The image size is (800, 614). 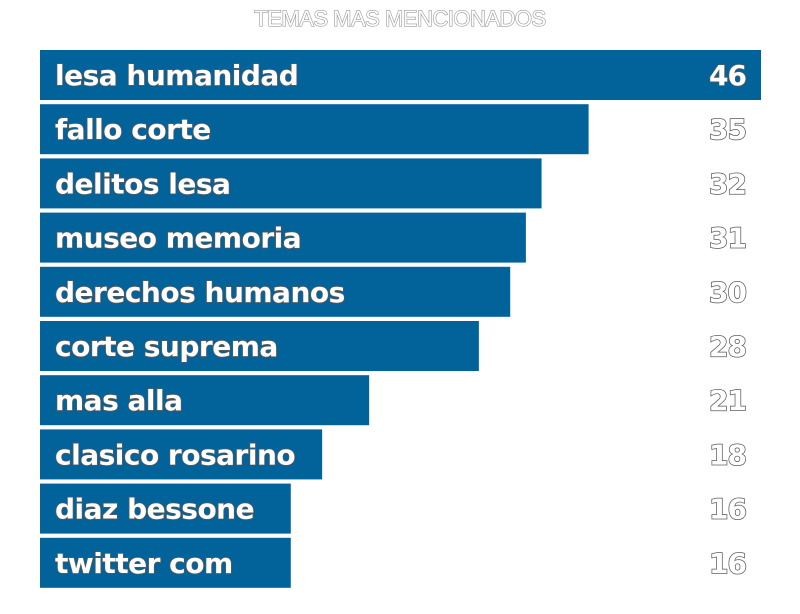 What do you see at coordinates (166, 346) in the screenshot?
I see `bar-category-label: corte suprema` at bounding box center [166, 346].